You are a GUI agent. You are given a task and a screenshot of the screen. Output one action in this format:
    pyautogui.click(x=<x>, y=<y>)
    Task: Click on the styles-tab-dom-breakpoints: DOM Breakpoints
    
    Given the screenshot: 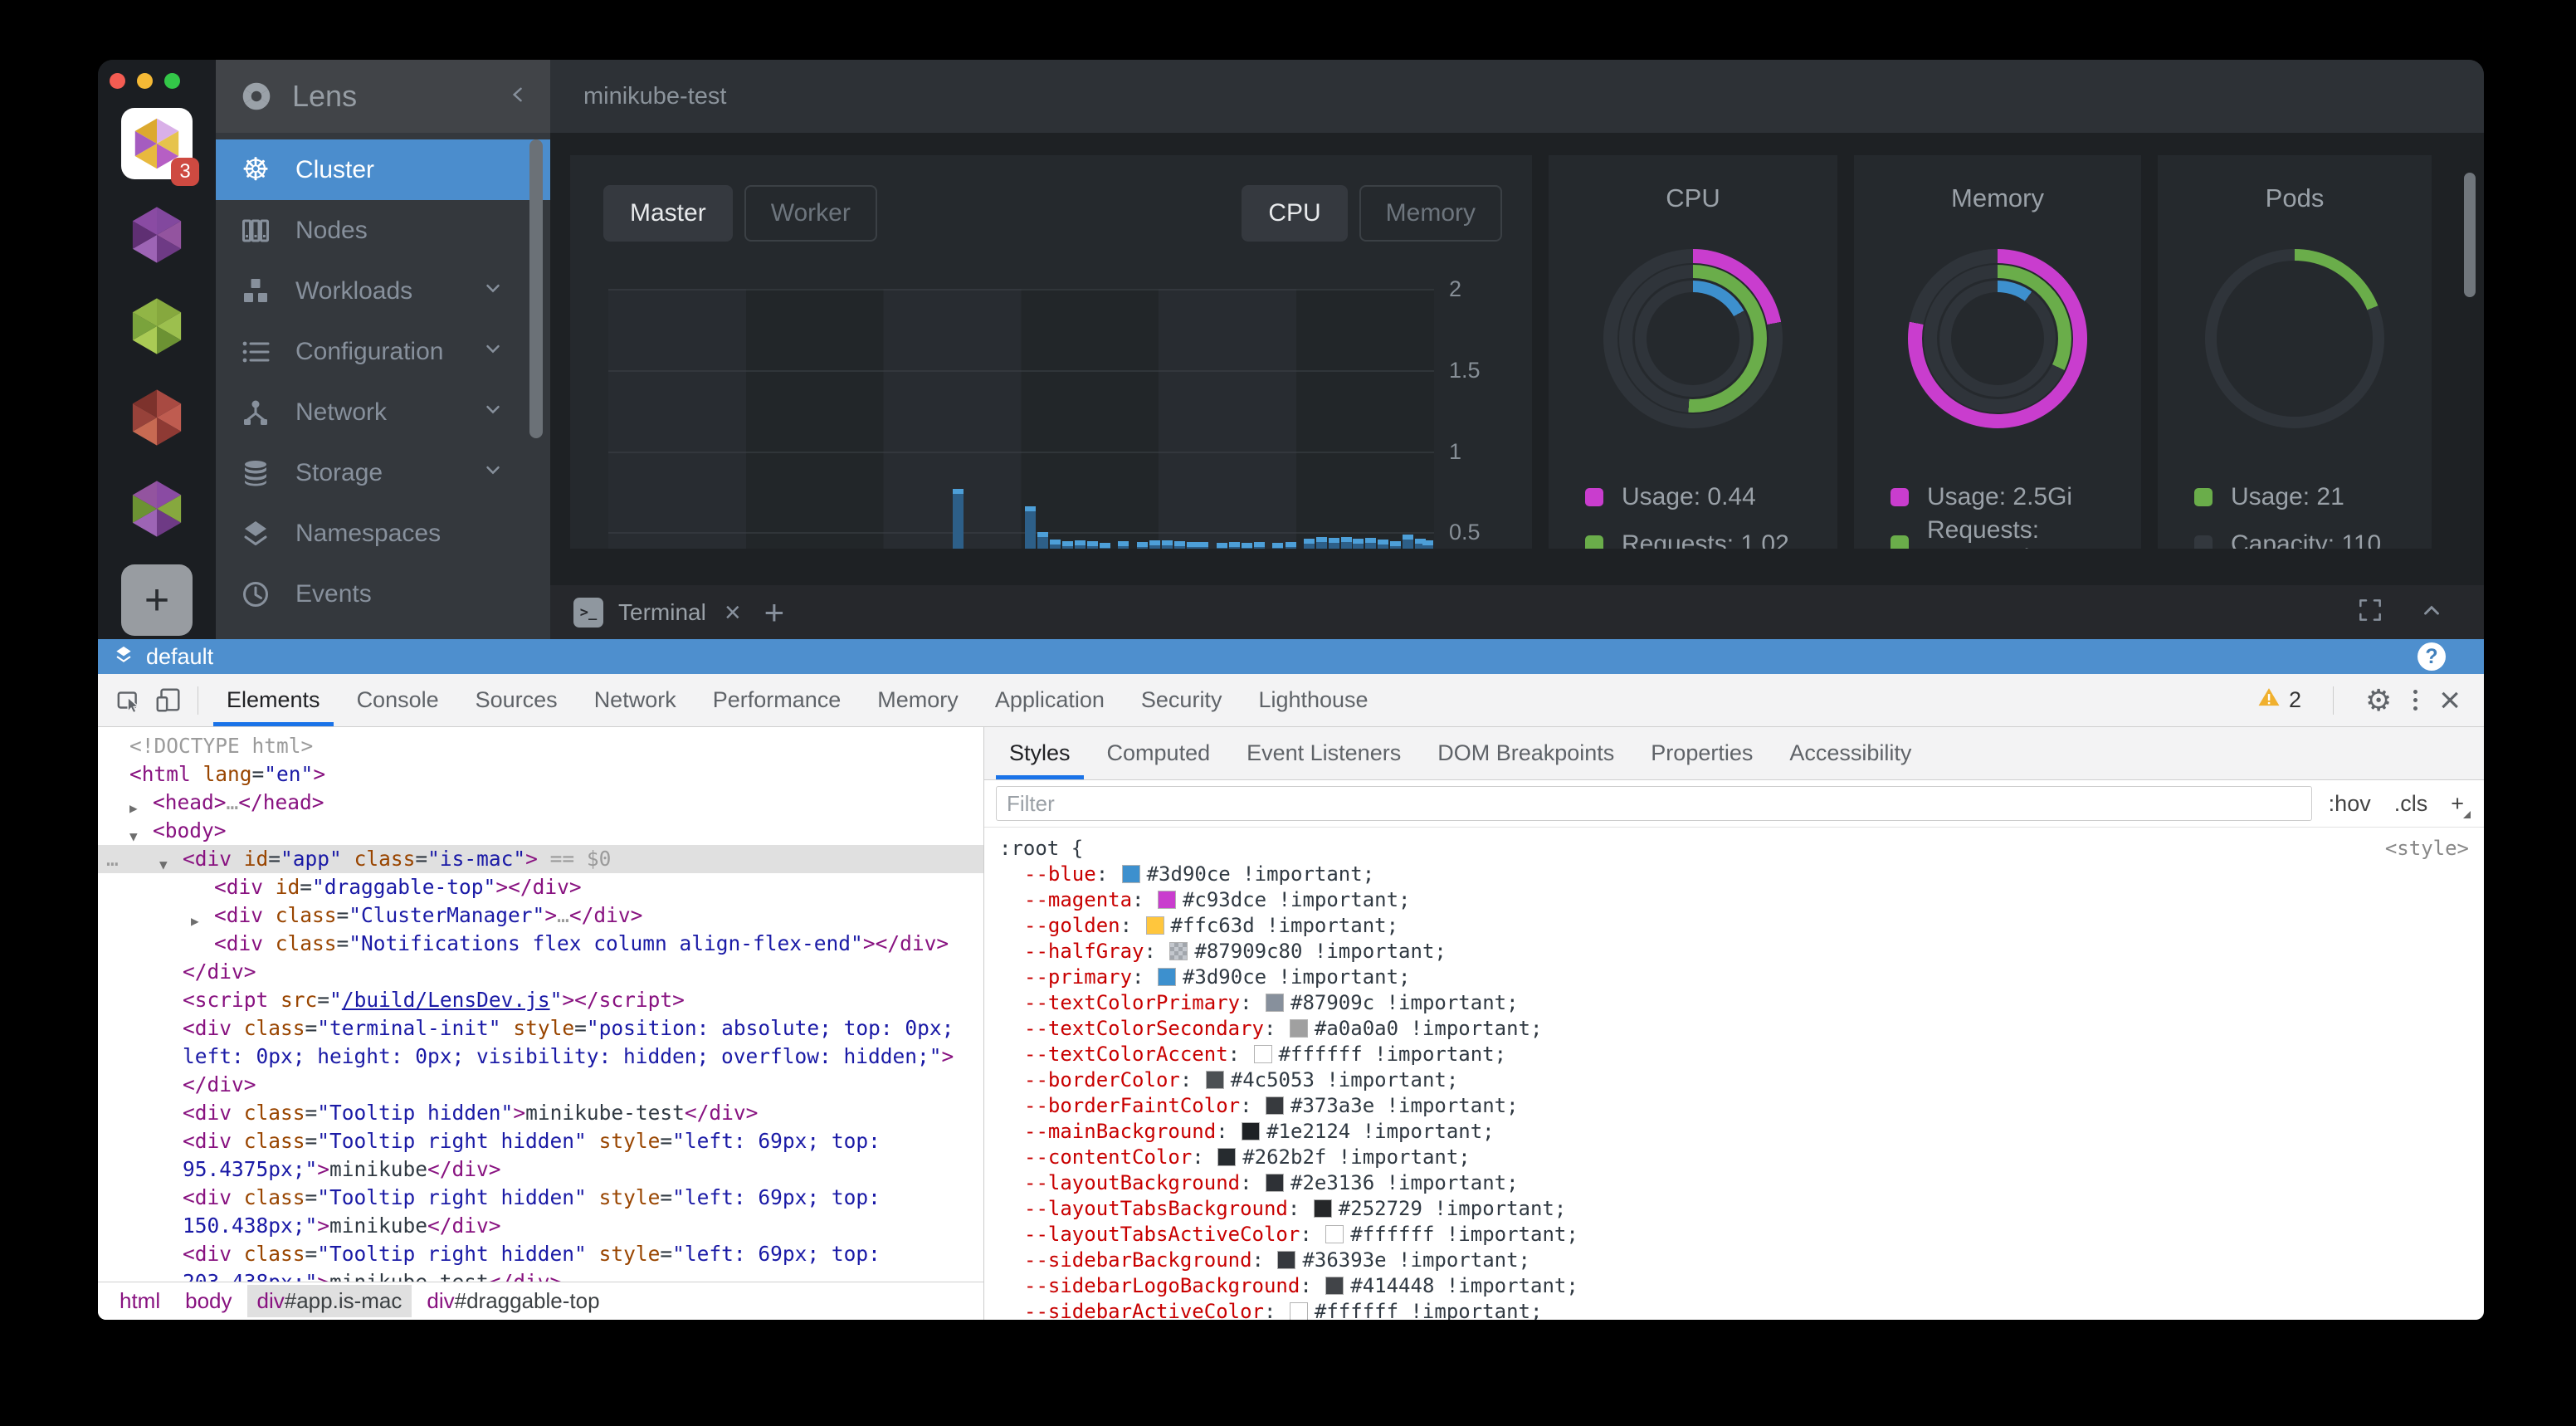 What is the action you would take?
    pyautogui.click(x=1526, y=752)
    